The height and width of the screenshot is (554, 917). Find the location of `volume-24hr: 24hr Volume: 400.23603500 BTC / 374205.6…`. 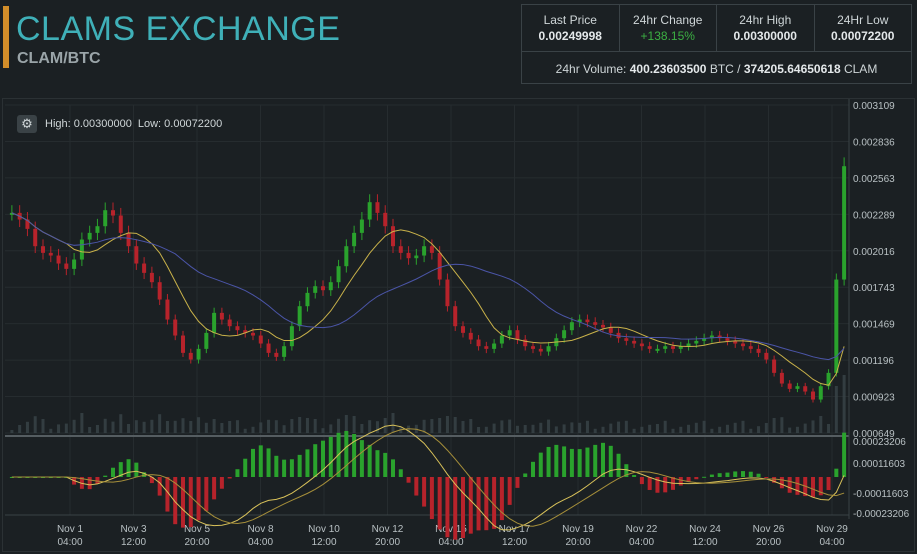

volume-24hr: 24hr Volume: 400.23603500 BTC / 374205.6… is located at coordinates (716, 64).